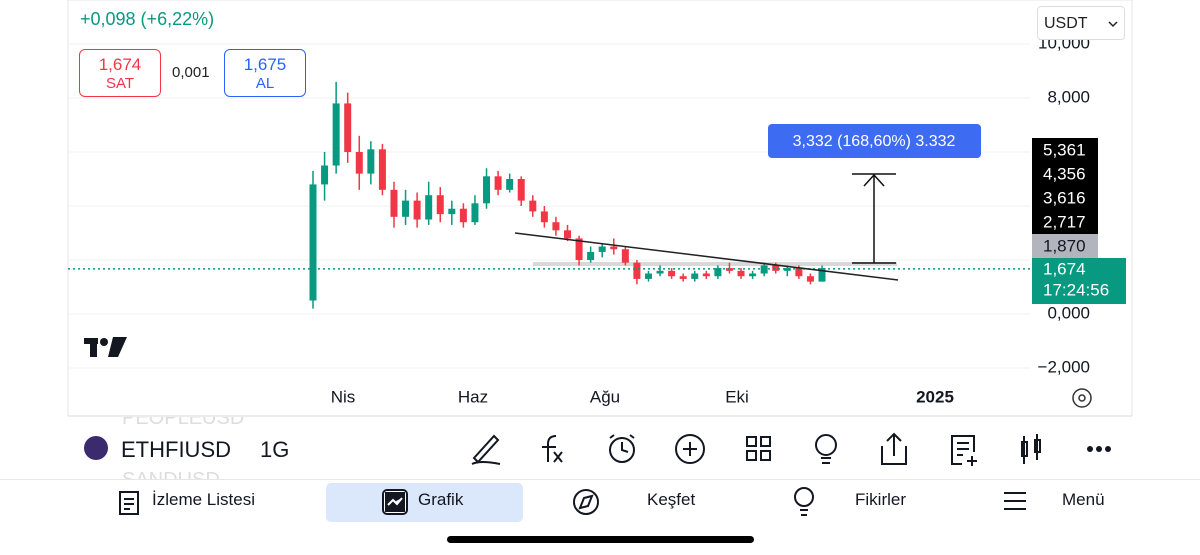 The height and width of the screenshot is (555, 1200). Describe the element at coordinates (622, 448) in the screenshot. I see `alert-icon` at that location.